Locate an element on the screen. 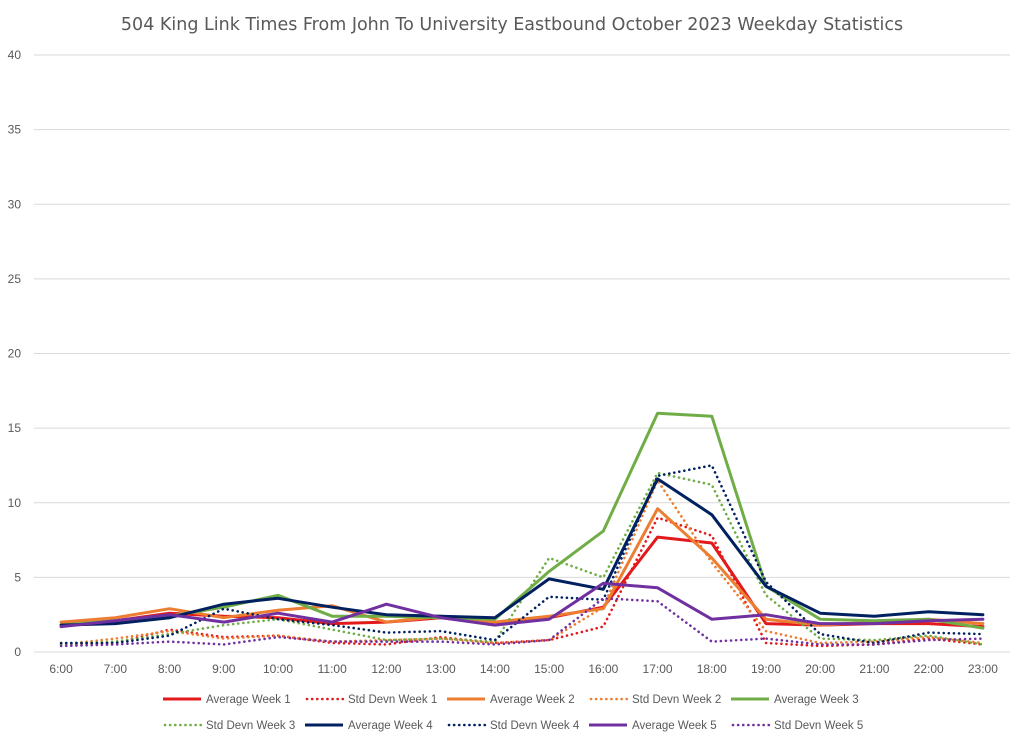 The image size is (1024, 743). x-tick-label: 11:00 is located at coordinates (332, 669).